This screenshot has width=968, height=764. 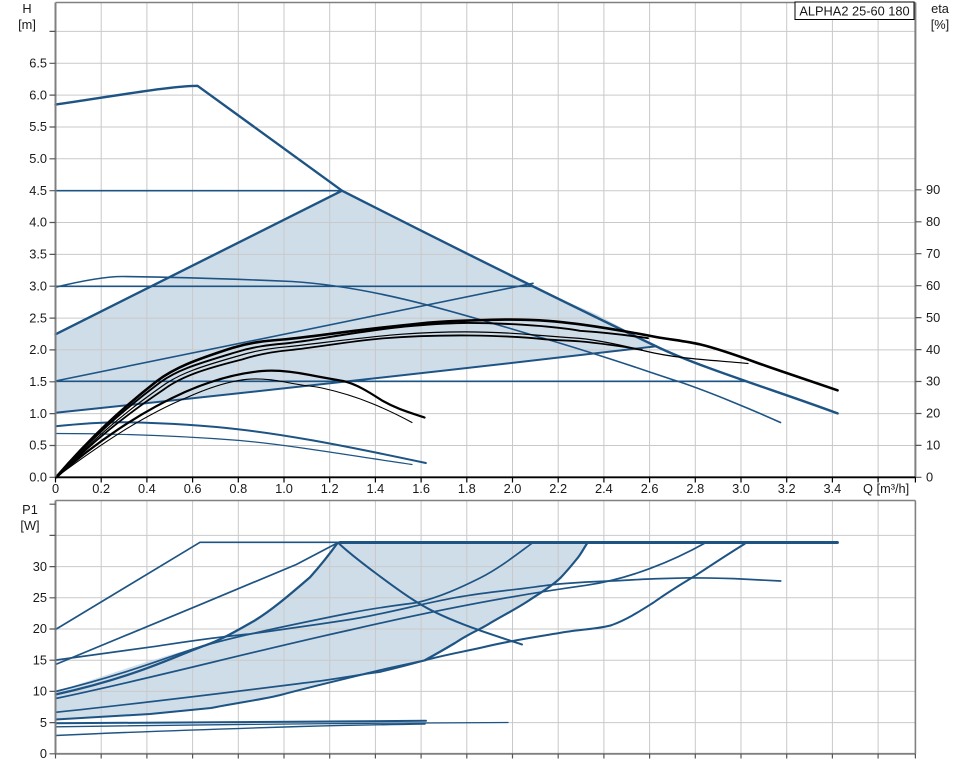 What do you see at coordinates (26, 8) in the screenshot?
I see `svg-text: H` at bounding box center [26, 8].